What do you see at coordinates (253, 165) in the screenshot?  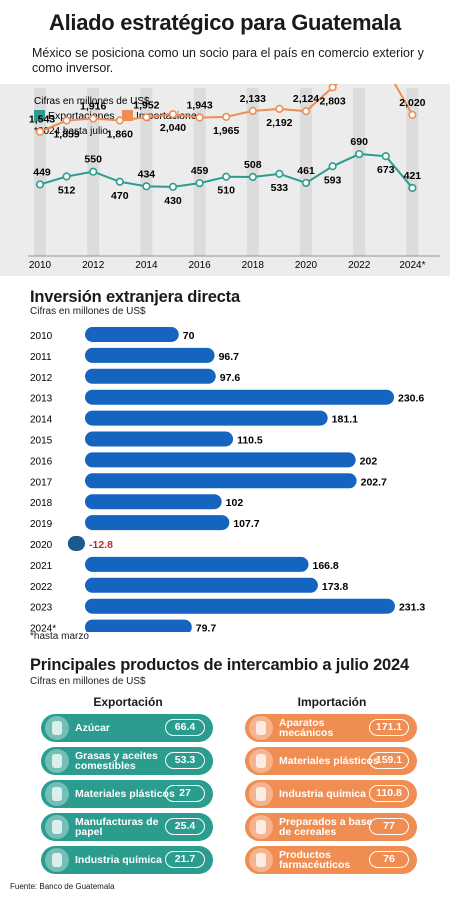 I see `exports-data-label: 508` at bounding box center [253, 165].